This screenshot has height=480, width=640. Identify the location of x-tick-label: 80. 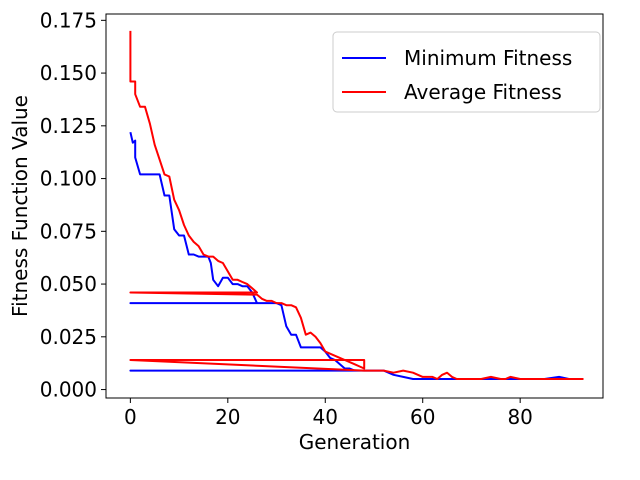
(519, 417).